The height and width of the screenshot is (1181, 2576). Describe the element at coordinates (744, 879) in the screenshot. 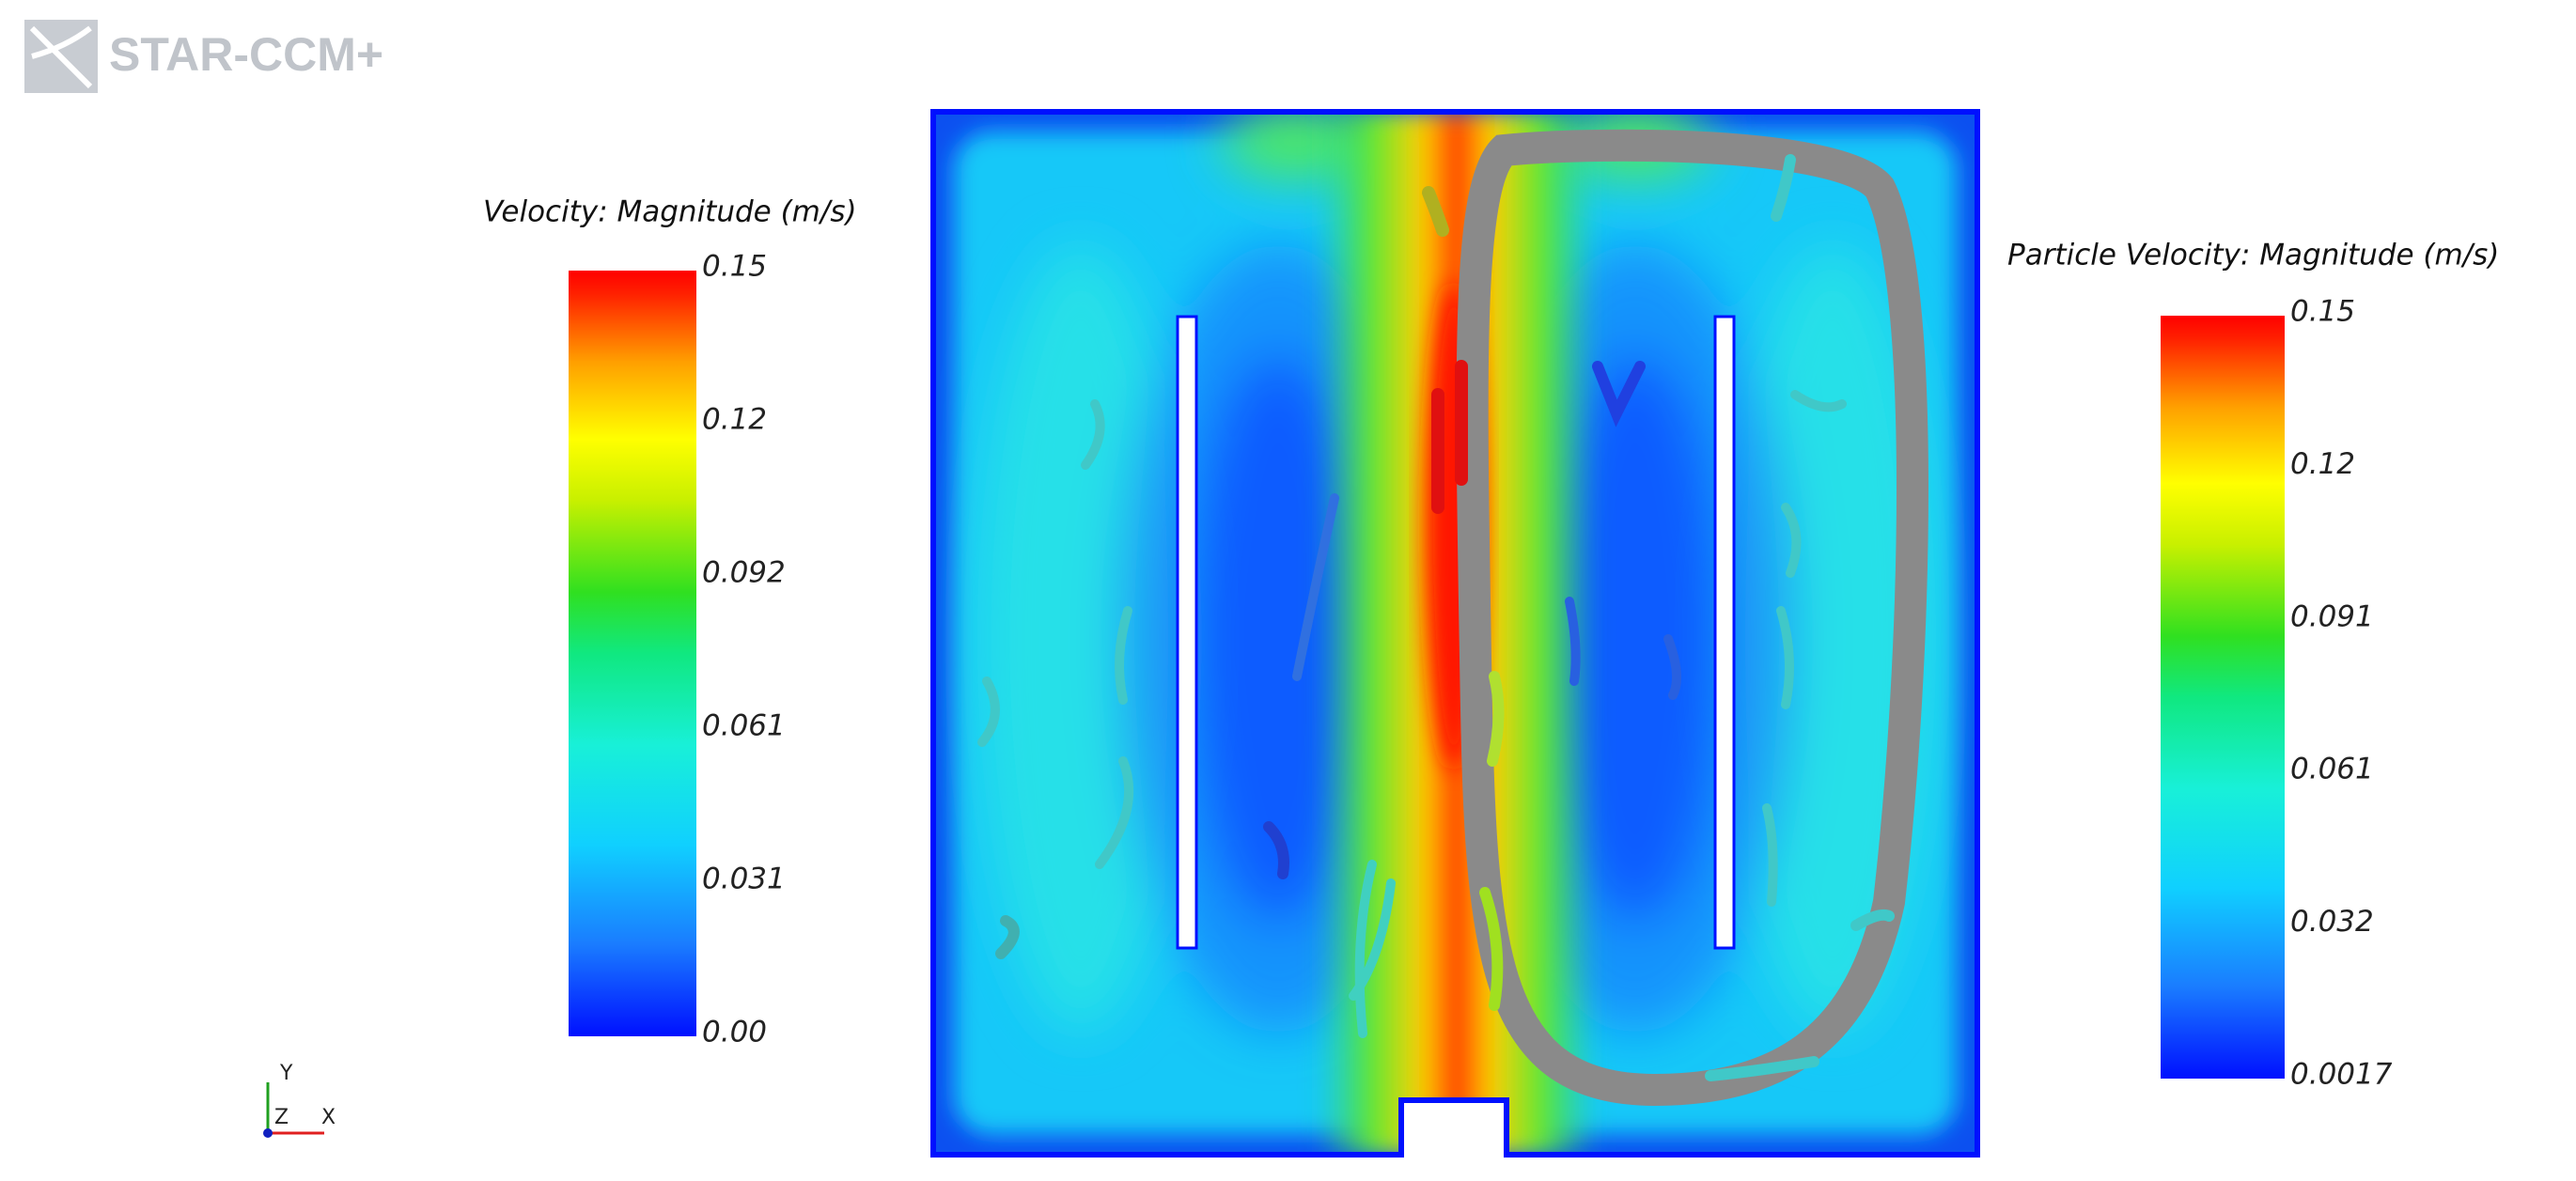

I see `legend-label: 0.031` at that location.